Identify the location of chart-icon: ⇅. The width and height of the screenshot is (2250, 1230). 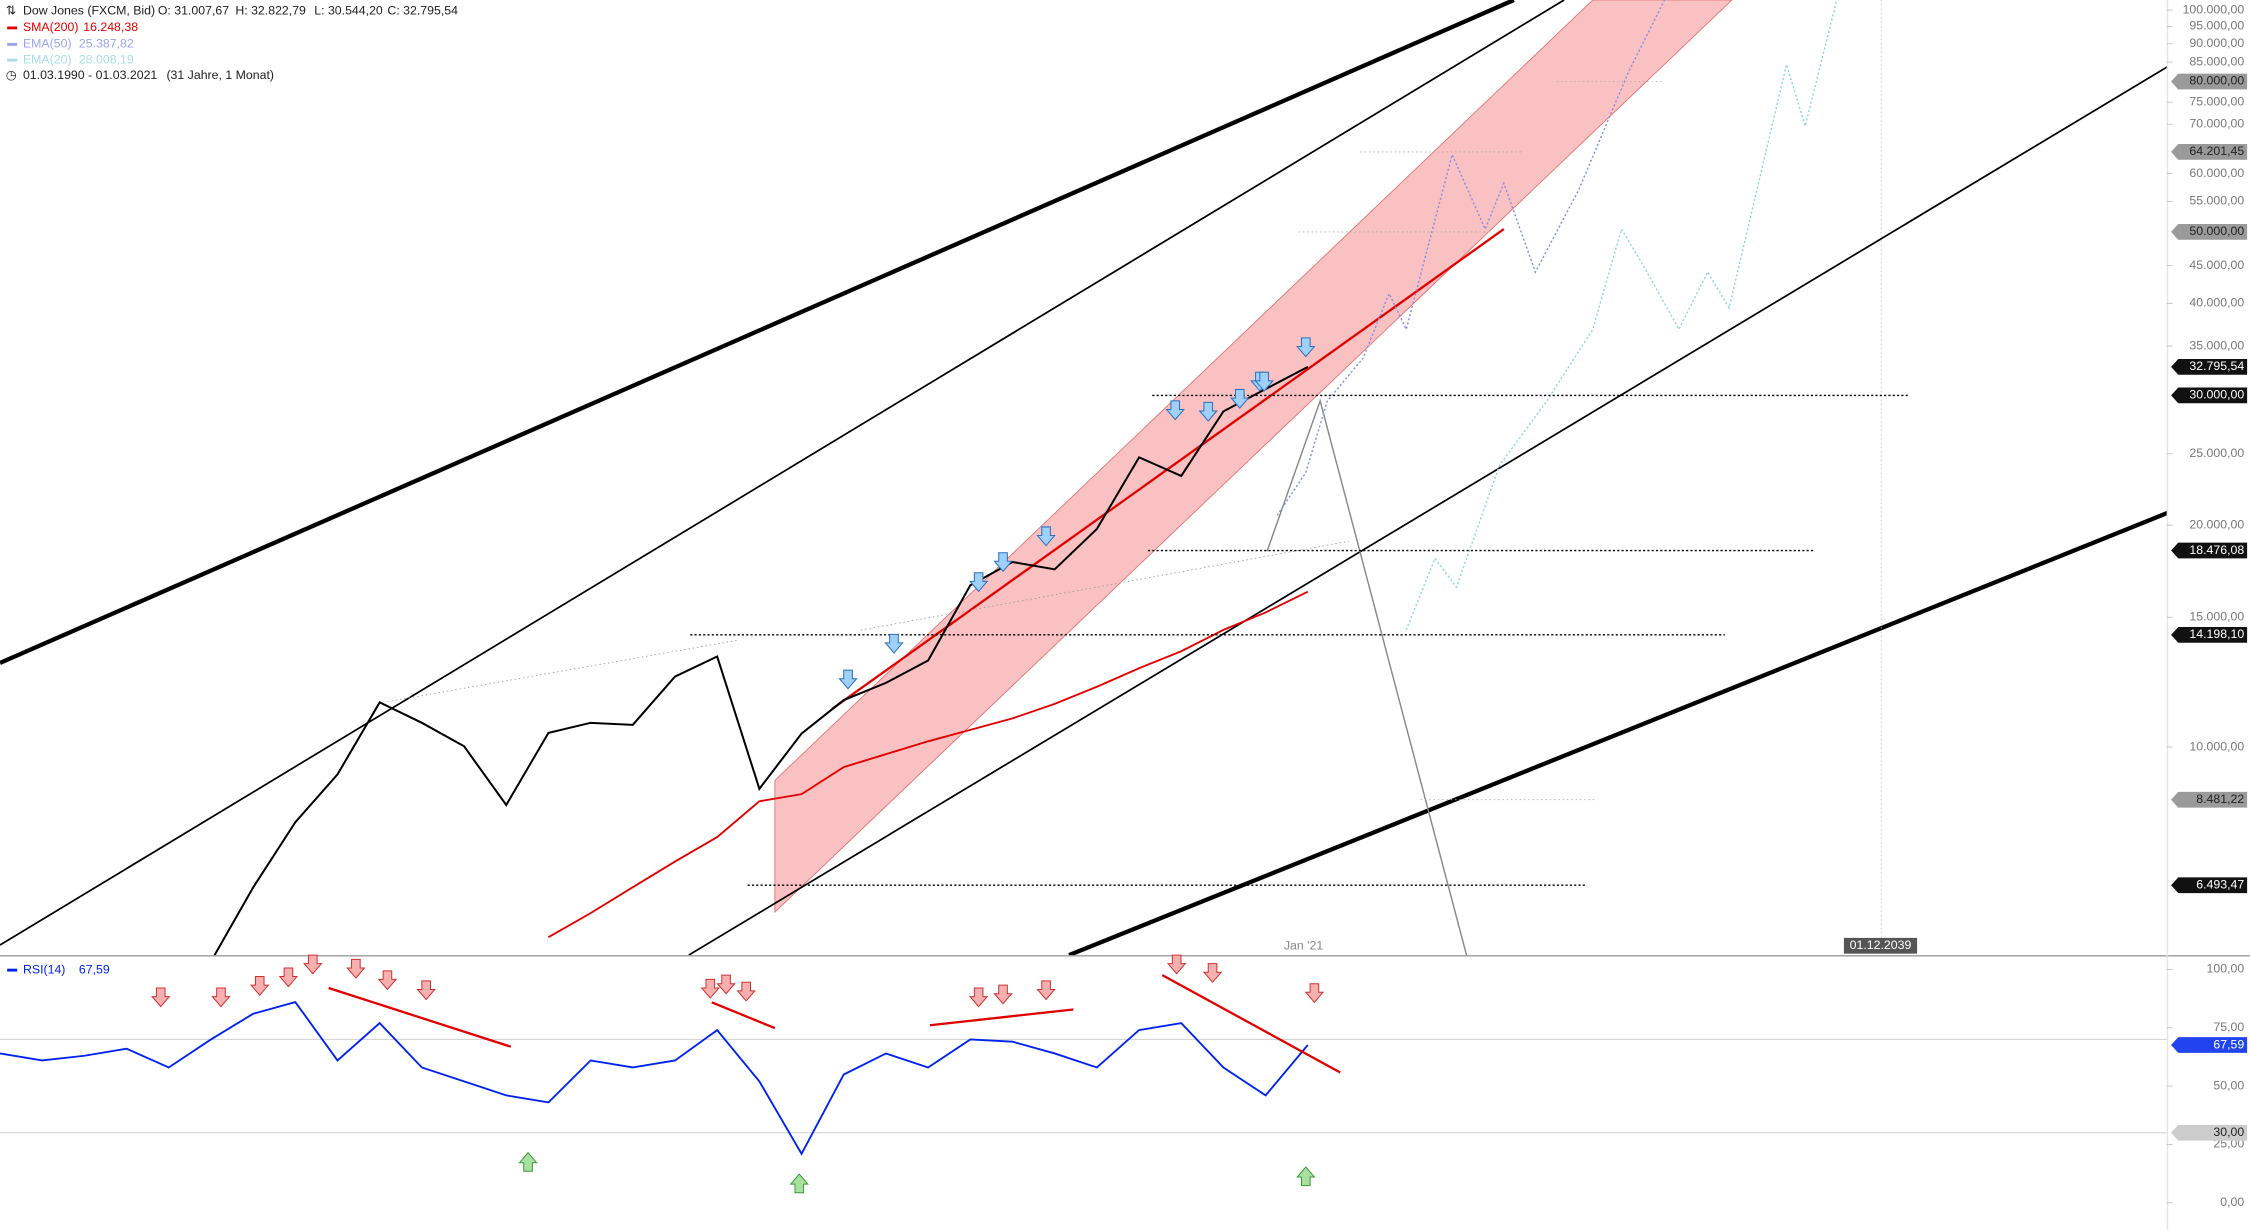
(11, 11).